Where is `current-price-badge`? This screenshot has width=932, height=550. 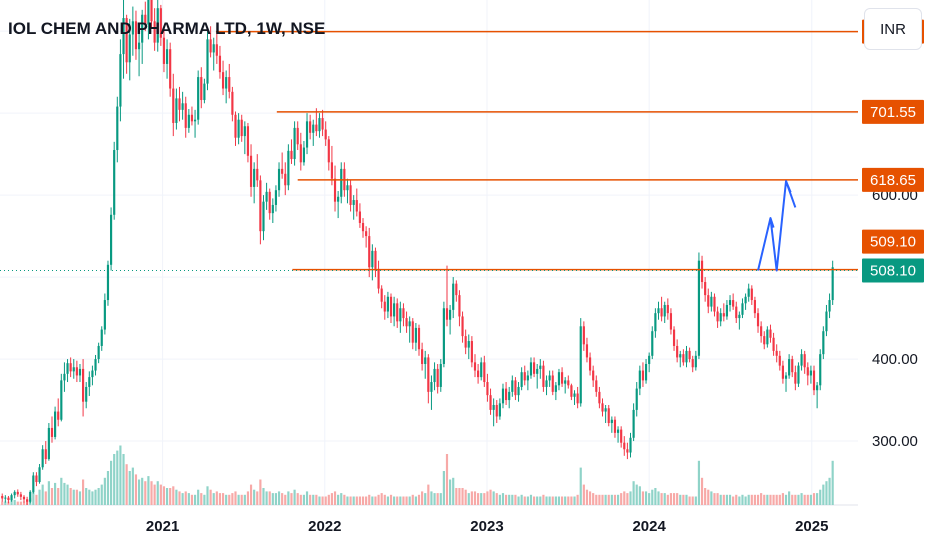 current-price-badge is located at coordinates (893, 270).